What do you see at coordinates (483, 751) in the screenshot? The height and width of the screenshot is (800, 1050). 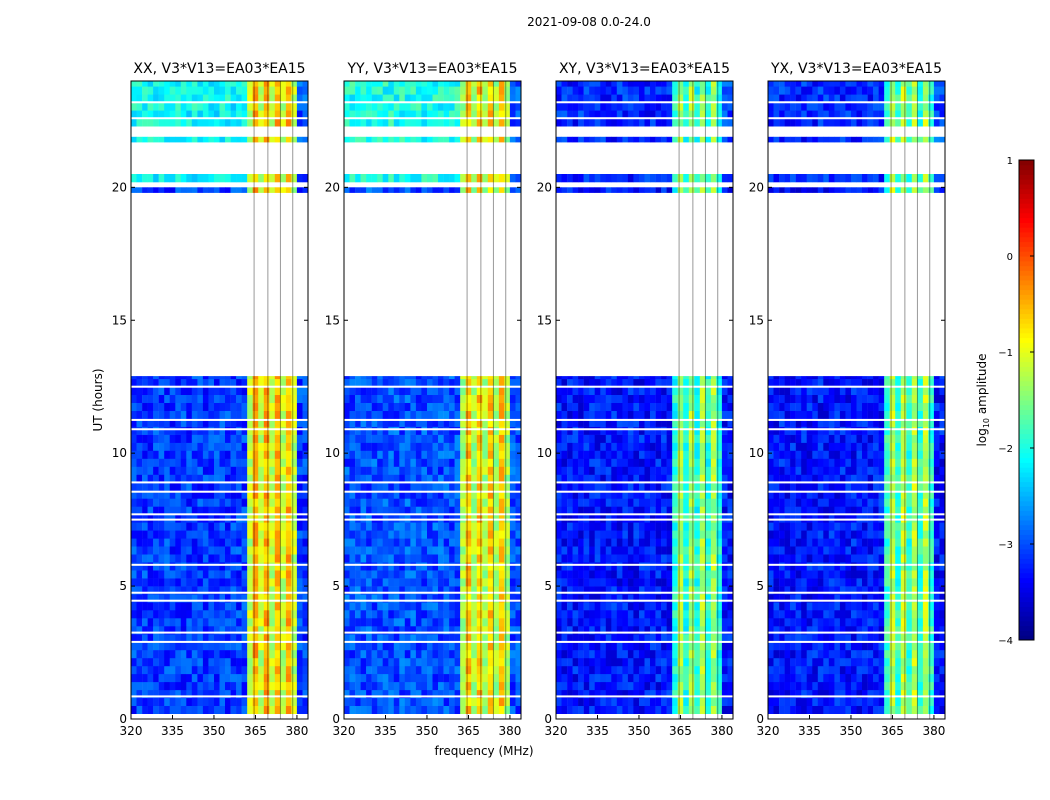 I see `x-axis-label: frequency (MHz)` at bounding box center [483, 751].